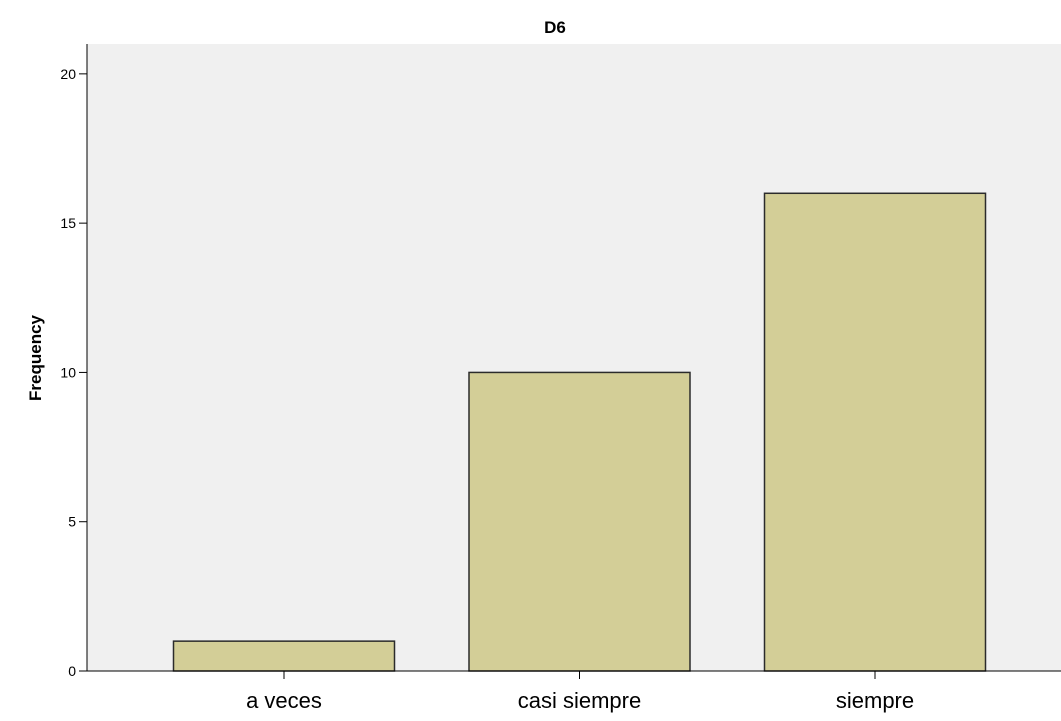  Describe the element at coordinates (875, 700) in the screenshot. I see `x-tick-label: siempre` at that location.